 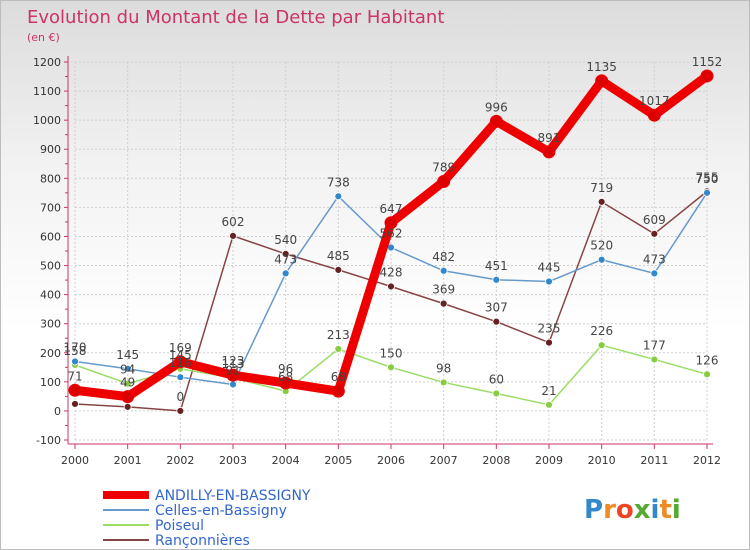 What do you see at coordinates (548, 391) in the screenshot?
I see `data-label: 21` at bounding box center [548, 391].